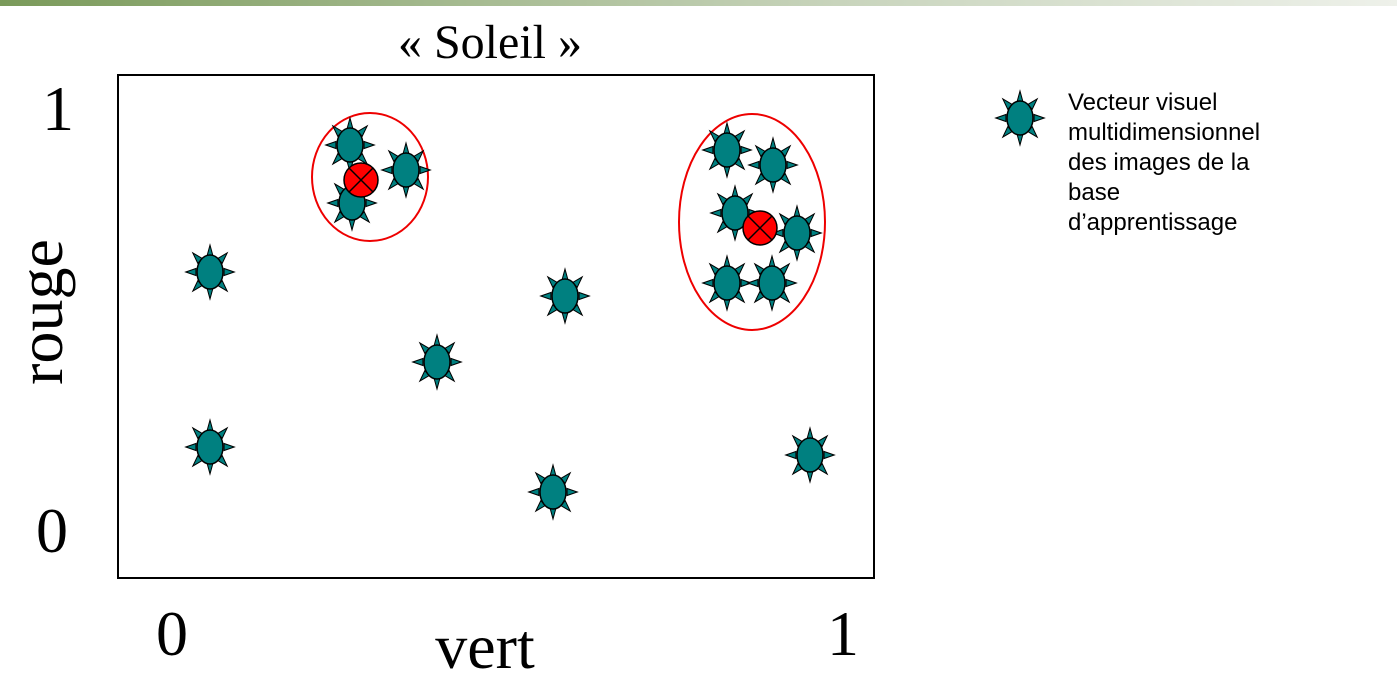 This screenshot has height=677, width=1397. Describe the element at coordinates (172, 633) in the screenshot. I see `x-min-label: 0` at that location.